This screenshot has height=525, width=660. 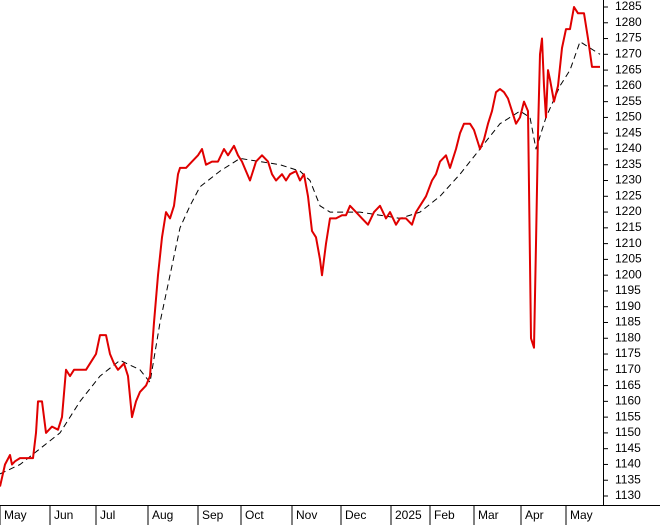 What do you see at coordinates (628, 243) in the screenshot?
I see `y-tick-label: 1210` at bounding box center [628, 243].